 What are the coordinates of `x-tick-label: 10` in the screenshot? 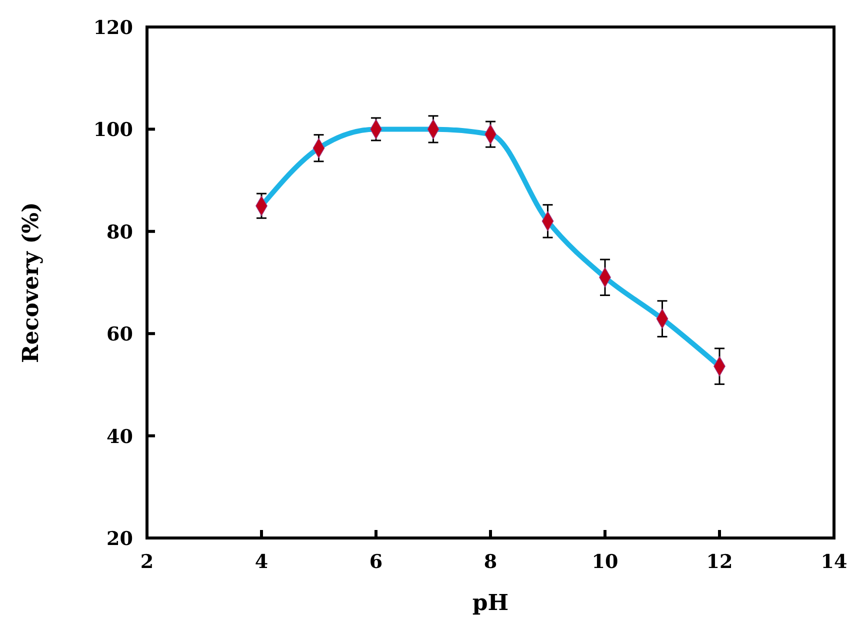 It's located at (605, 562).